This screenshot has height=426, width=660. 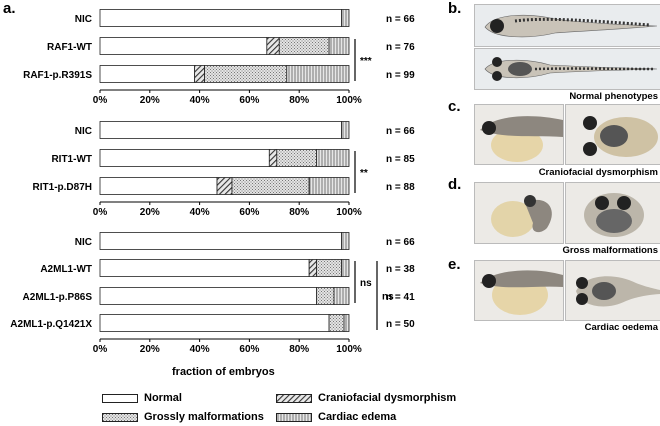 I want to click on legend-item-grossly: Grossly malformations, so click(x=183, y=417).